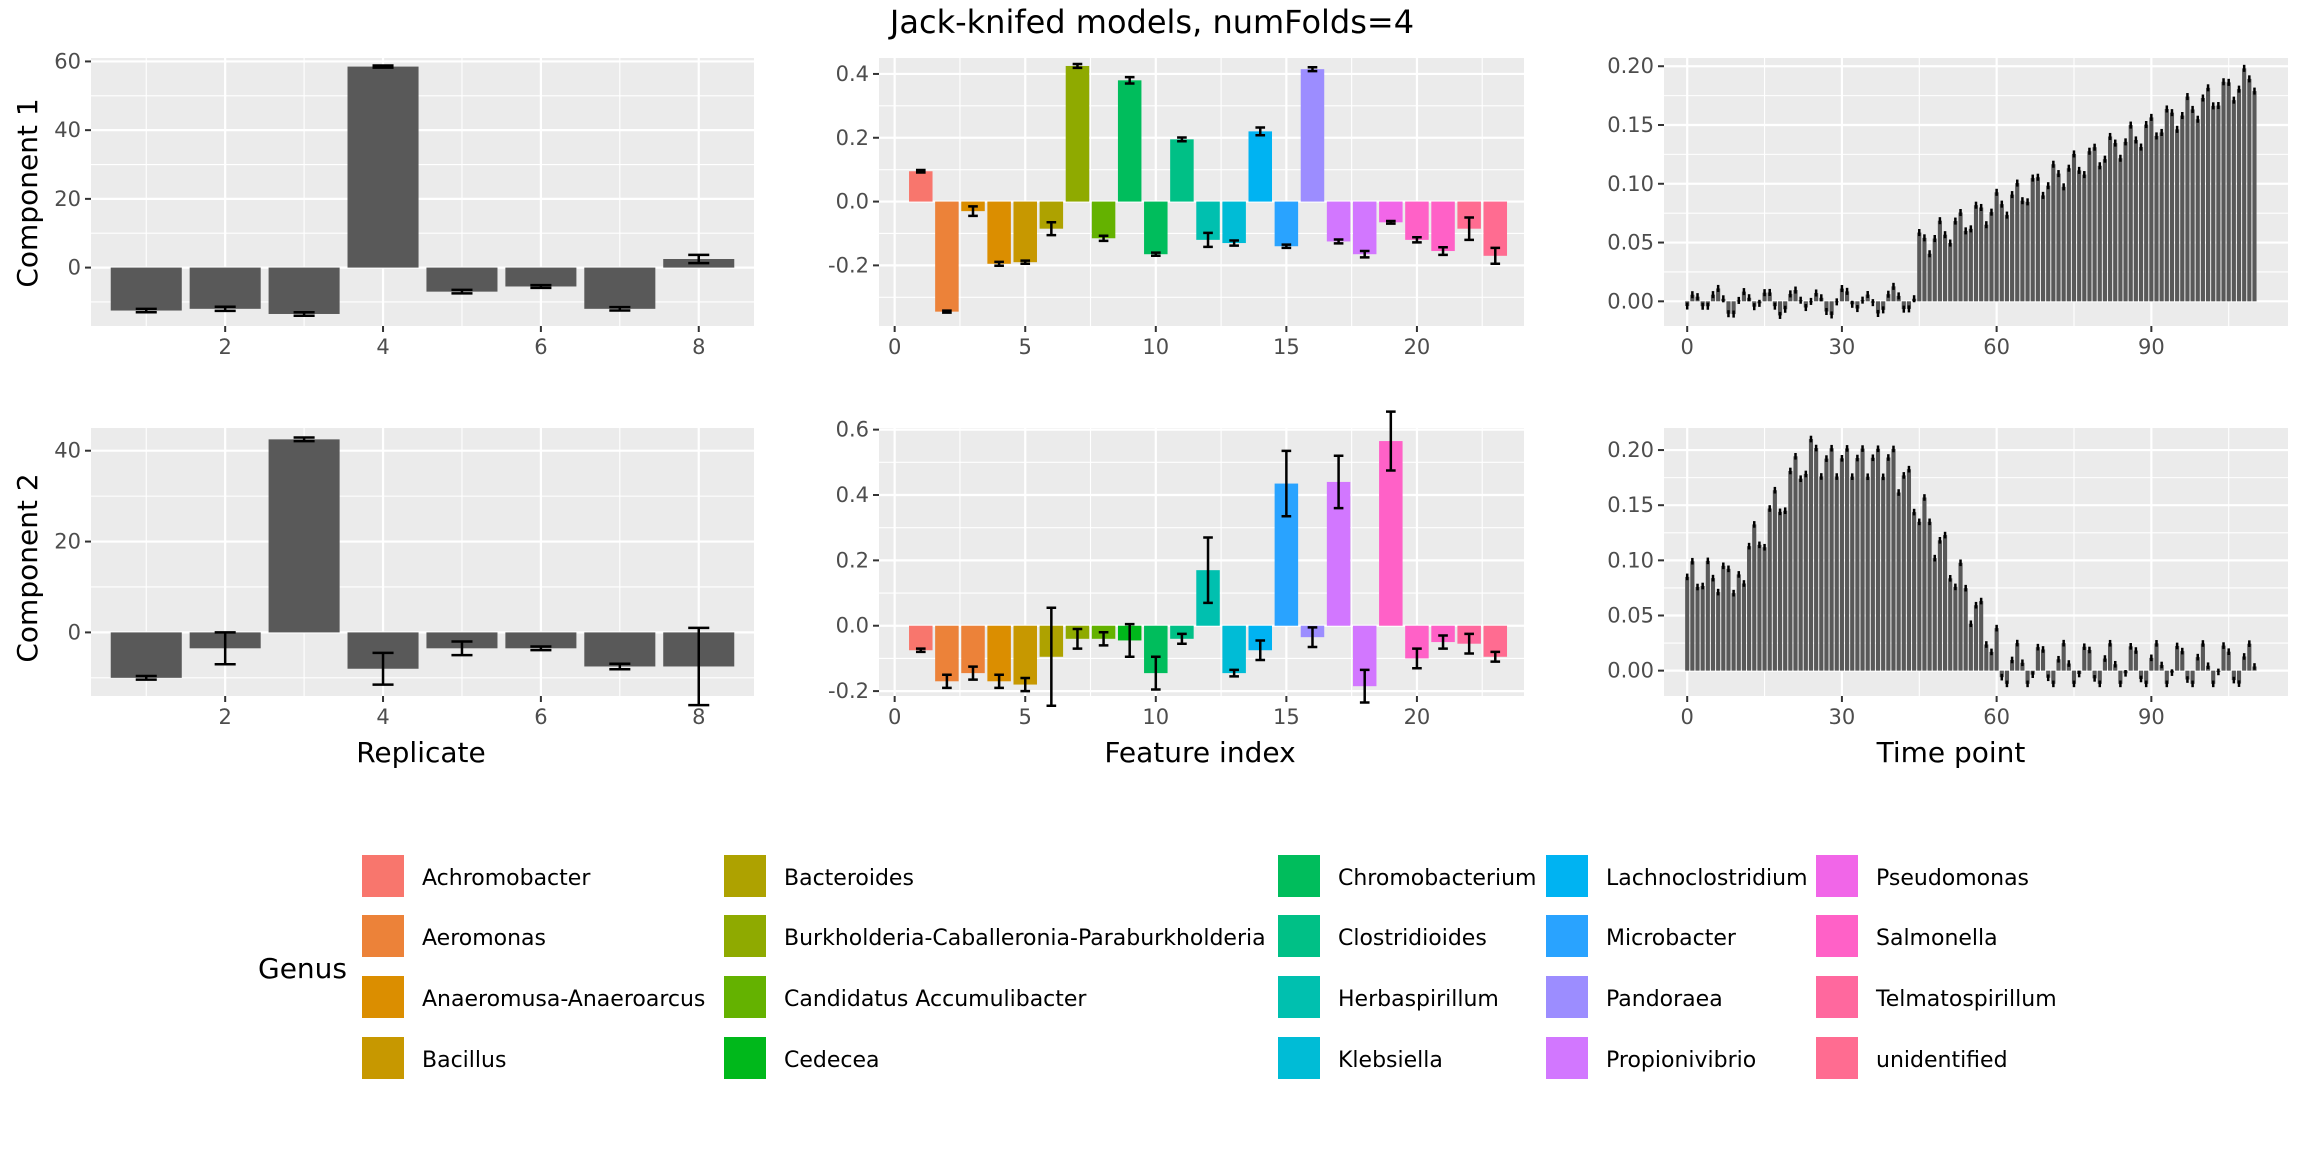 Image resolution: width=2304 pixels, height=1152 pixels. I want to click on y-title-row2: Component 2, so click(27, 567).